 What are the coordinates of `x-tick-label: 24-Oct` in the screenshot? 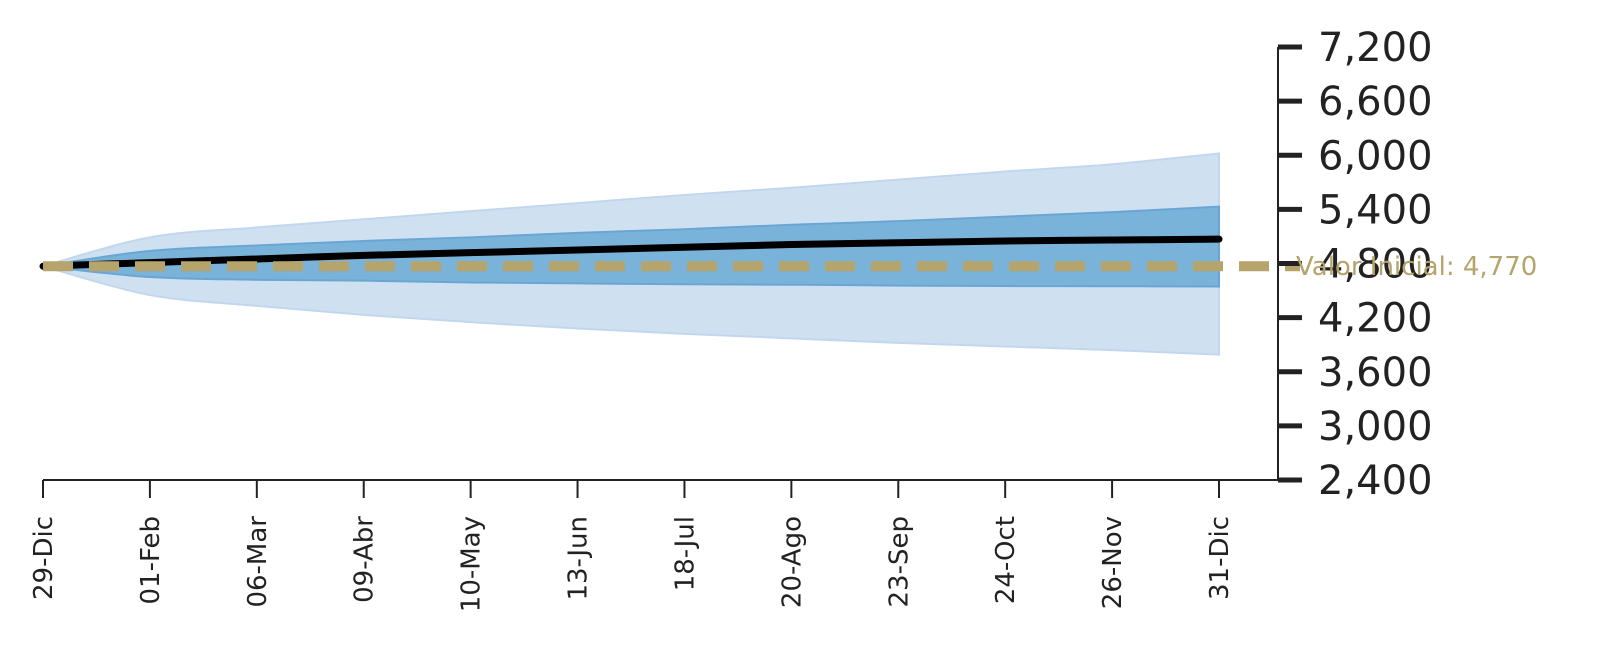 It's located at (1006, 560).